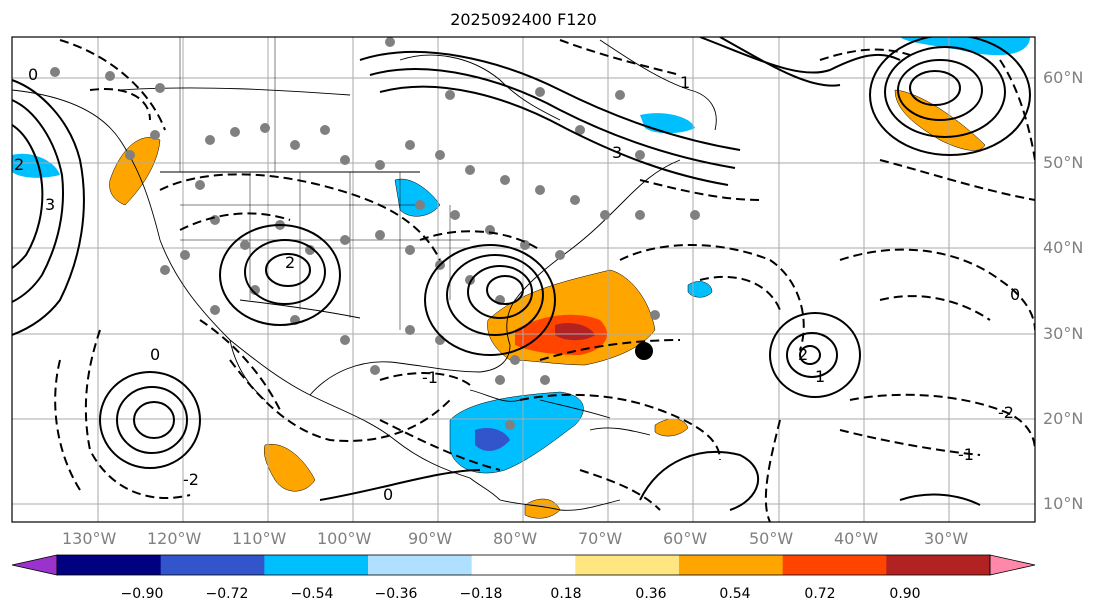 This screenshot has width=1105, height=615. I want to click on warm-anomaly-center, so click(575, 332).